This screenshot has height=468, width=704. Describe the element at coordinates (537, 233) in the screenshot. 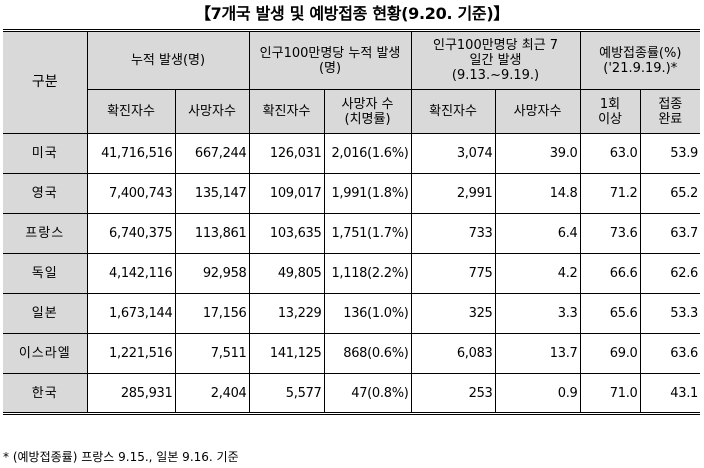

I see `r7-deaths-cell: 6.4` at that location.